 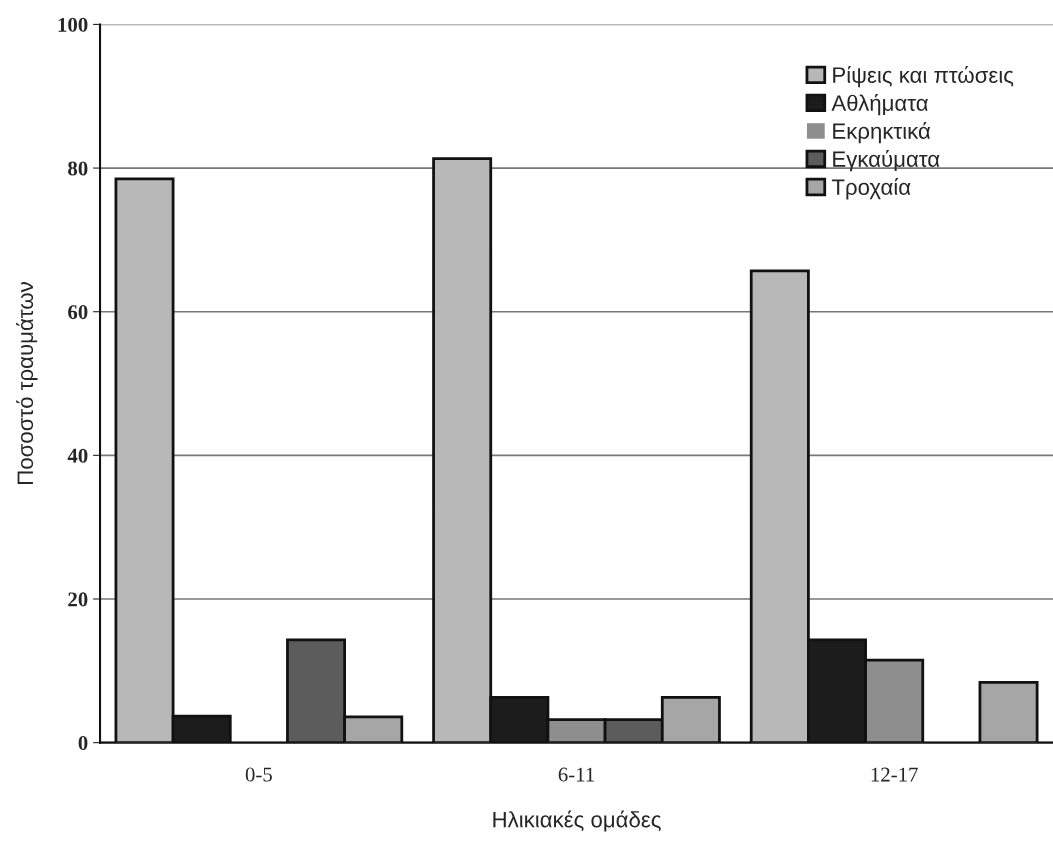 What do you see at coordinates (577, 821) in the screenshot?
I see `x-axis-title: Ηλικιακές ομάδες` at bounding box center [577, 821].